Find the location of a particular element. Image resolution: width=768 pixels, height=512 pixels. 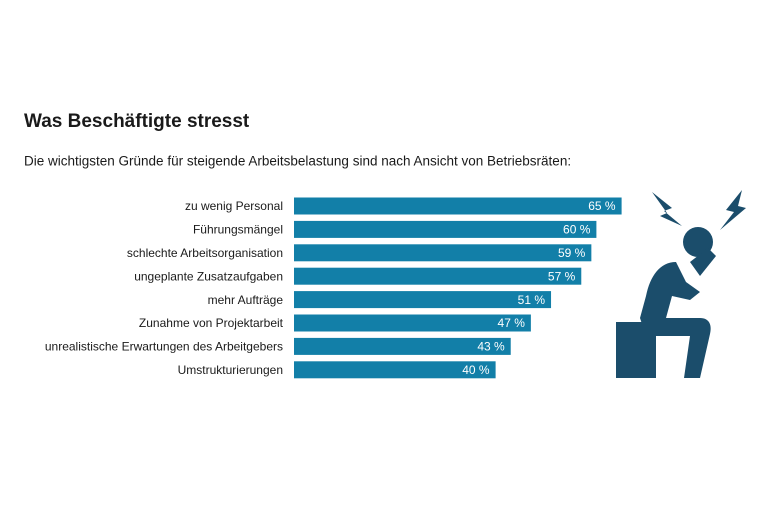

category-label: Führungsmängel is located at coordinates (238, 230).